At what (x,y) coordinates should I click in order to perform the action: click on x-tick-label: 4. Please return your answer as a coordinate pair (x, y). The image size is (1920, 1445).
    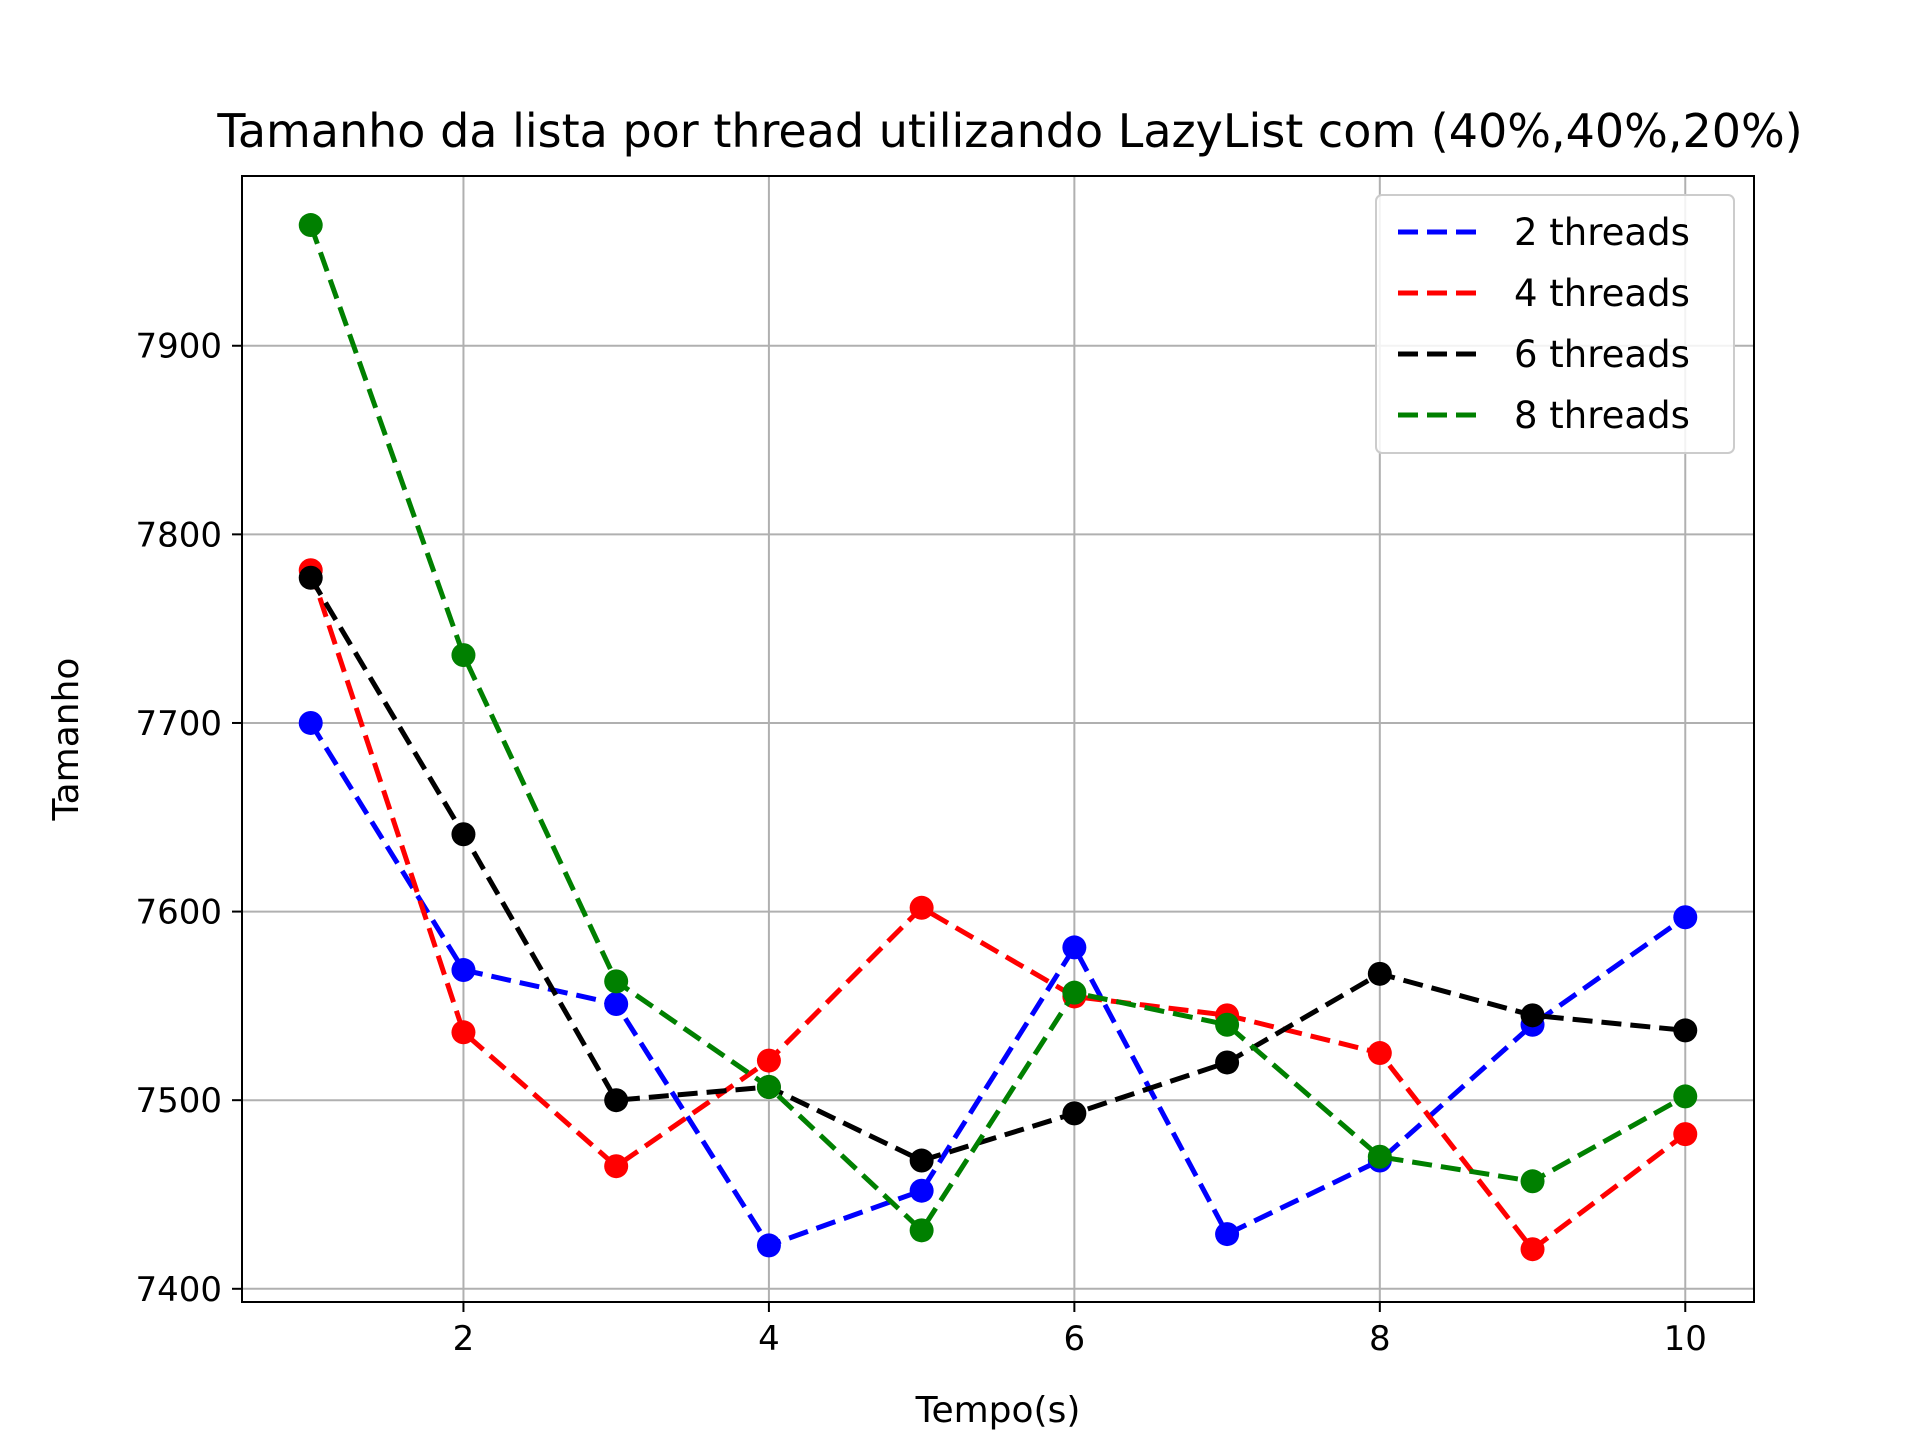
    Looking at the image, I should click on (769, 1339).